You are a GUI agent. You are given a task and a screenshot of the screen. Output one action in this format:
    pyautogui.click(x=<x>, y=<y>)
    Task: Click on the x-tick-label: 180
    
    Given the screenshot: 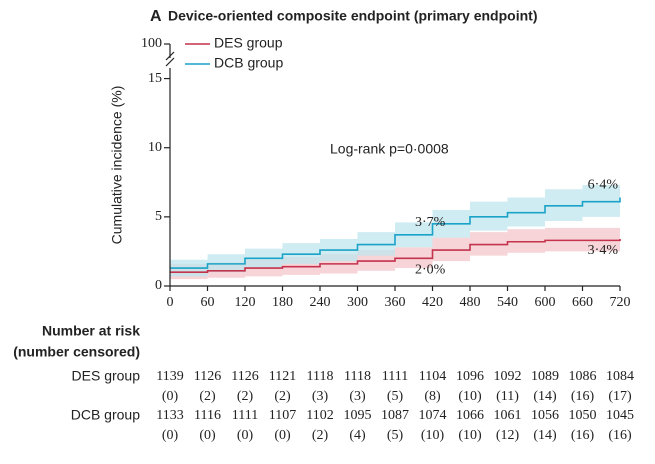 What is the action you would take?
    pyautogui.click(x=282, y=302)
    